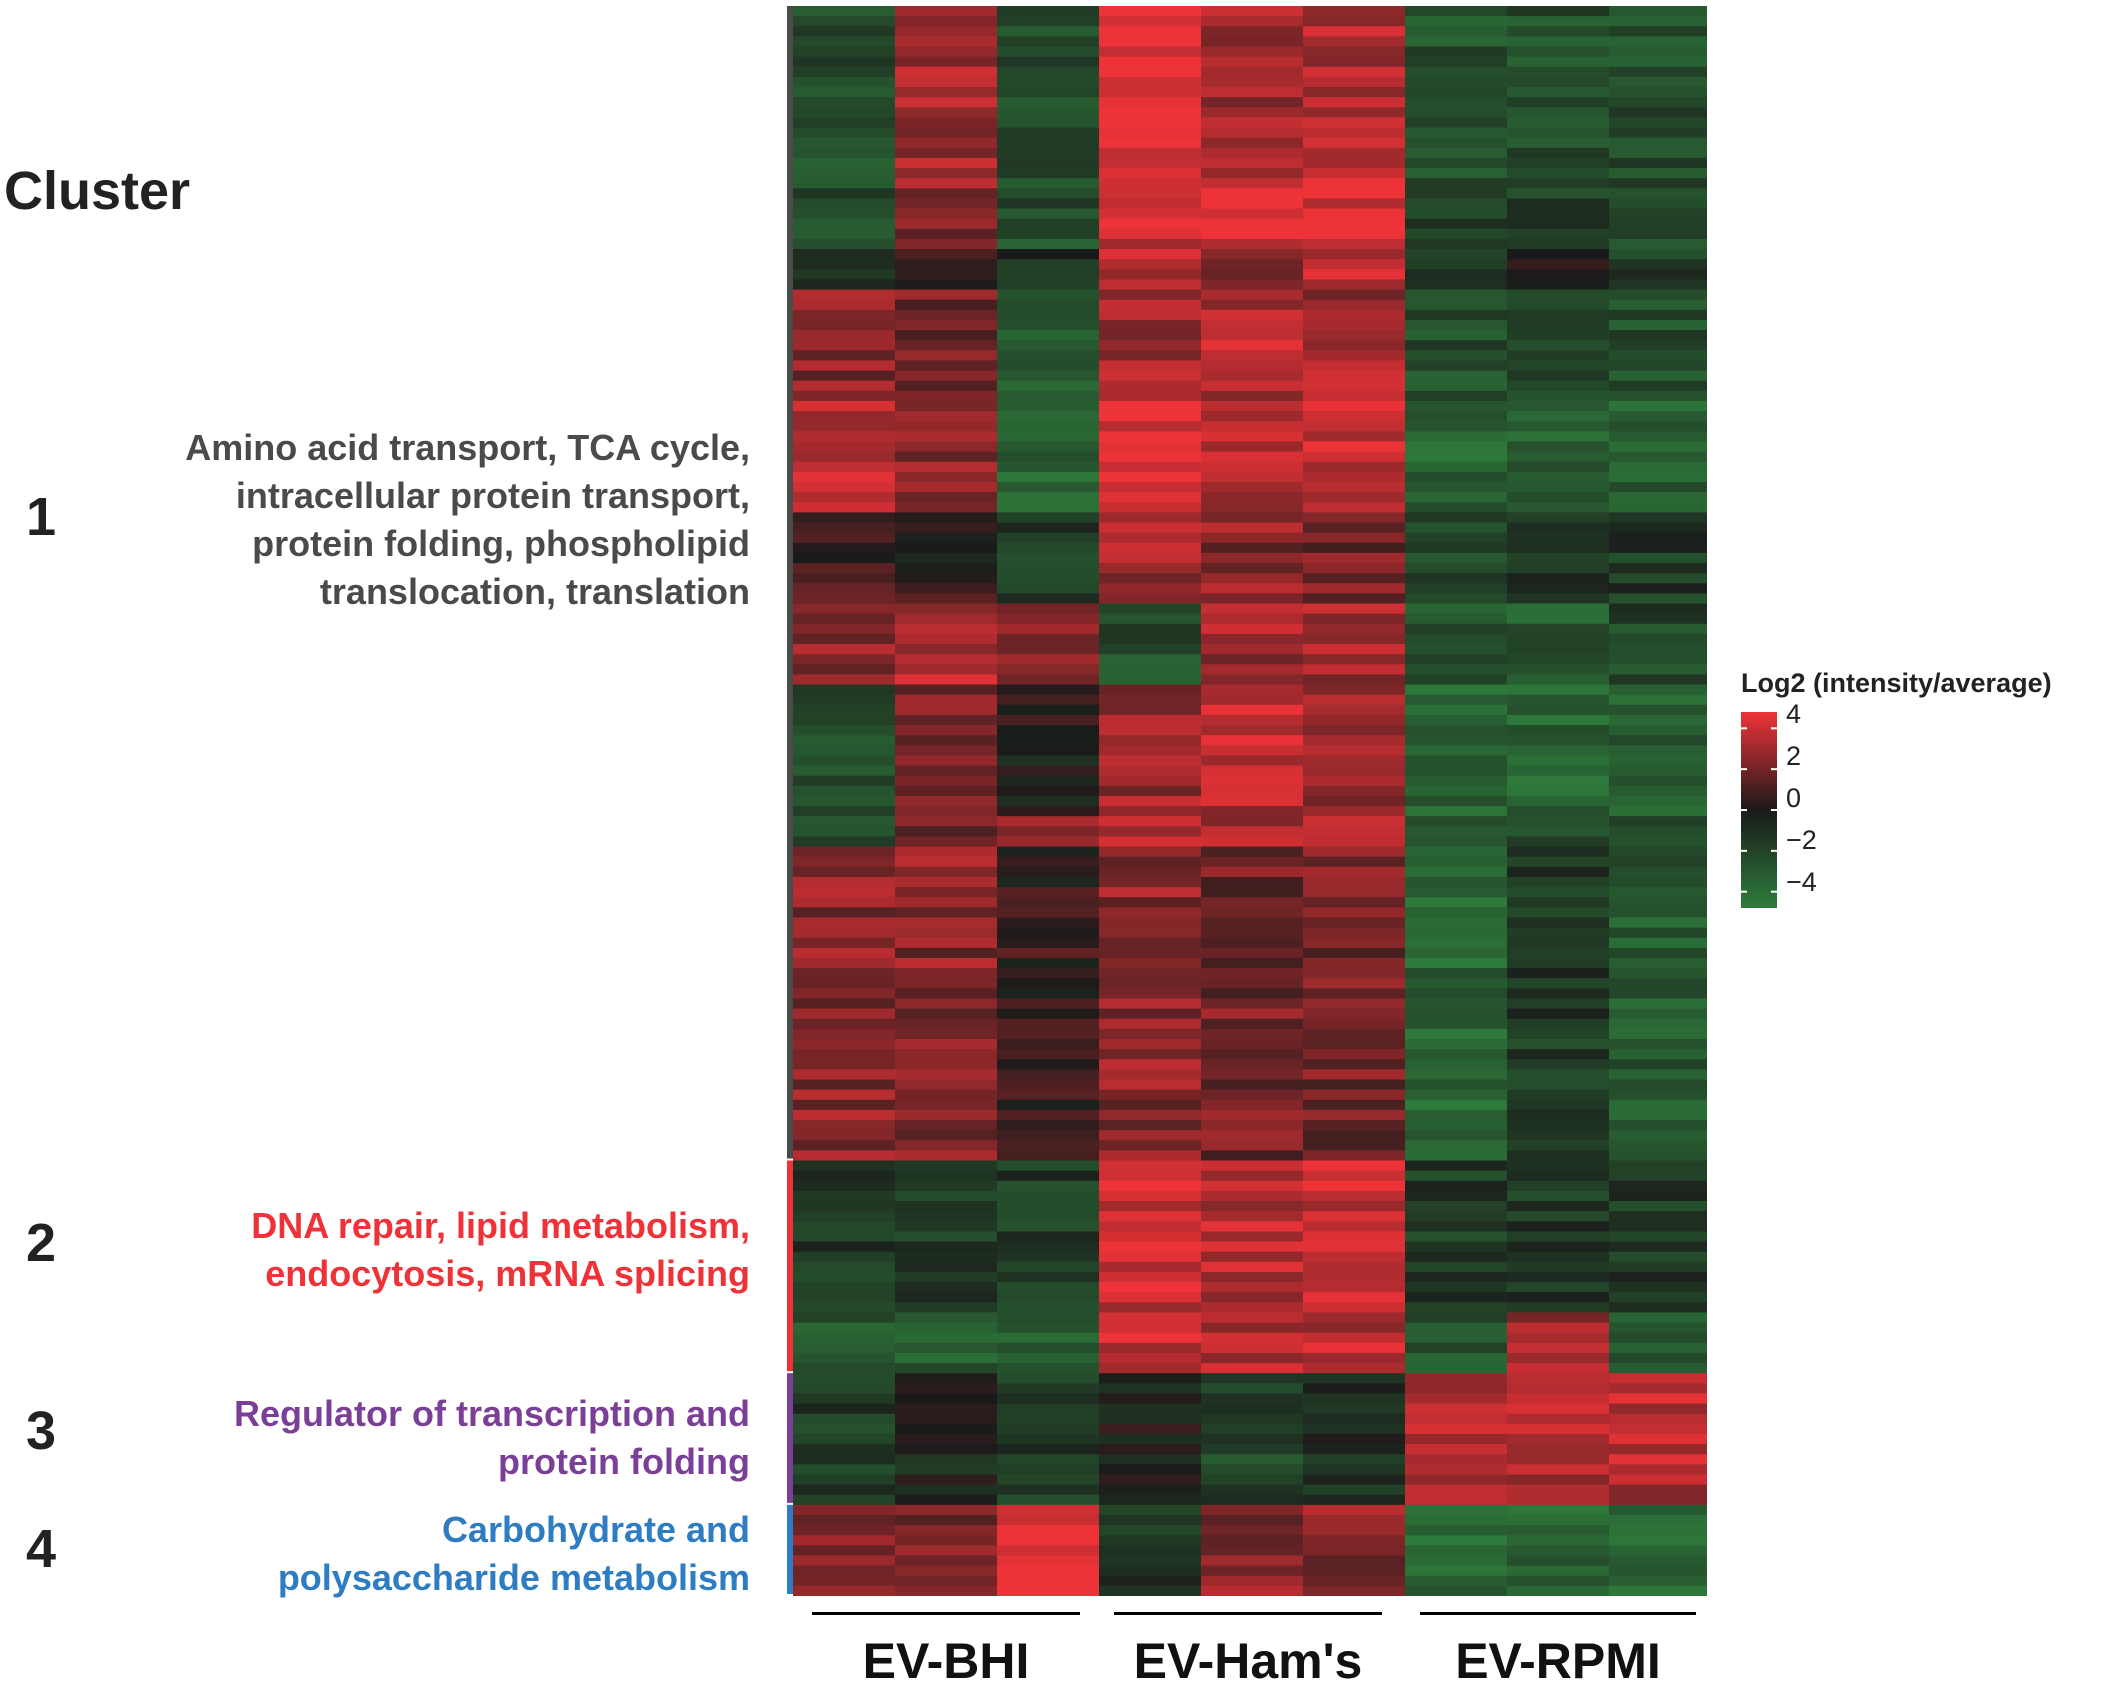  What do you see at coordinates (507, 1273) in the screenshot?
I see `cluster-2-line: endocytosis, mRNA splicing` at bounding box center [507, 1273].